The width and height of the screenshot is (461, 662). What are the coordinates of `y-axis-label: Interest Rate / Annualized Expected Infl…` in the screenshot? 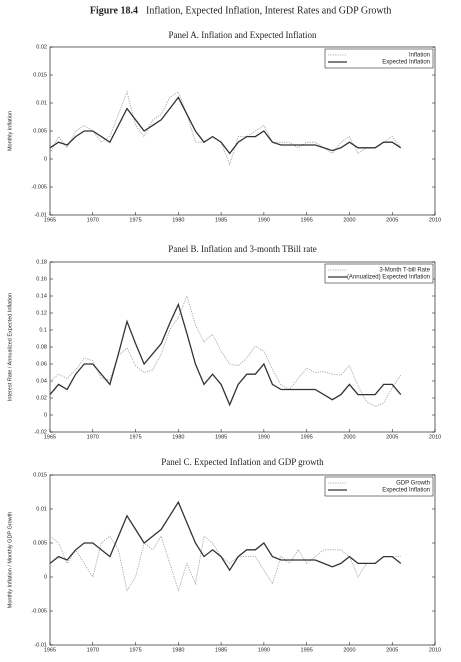 It's located at (10, 347).